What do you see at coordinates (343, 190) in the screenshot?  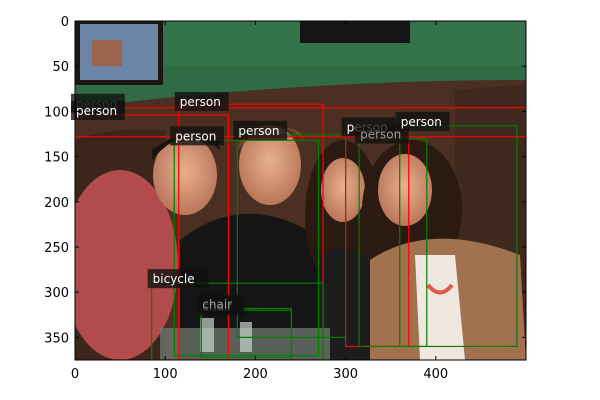 I see `person-3-face` at bounding box center [343, 190].